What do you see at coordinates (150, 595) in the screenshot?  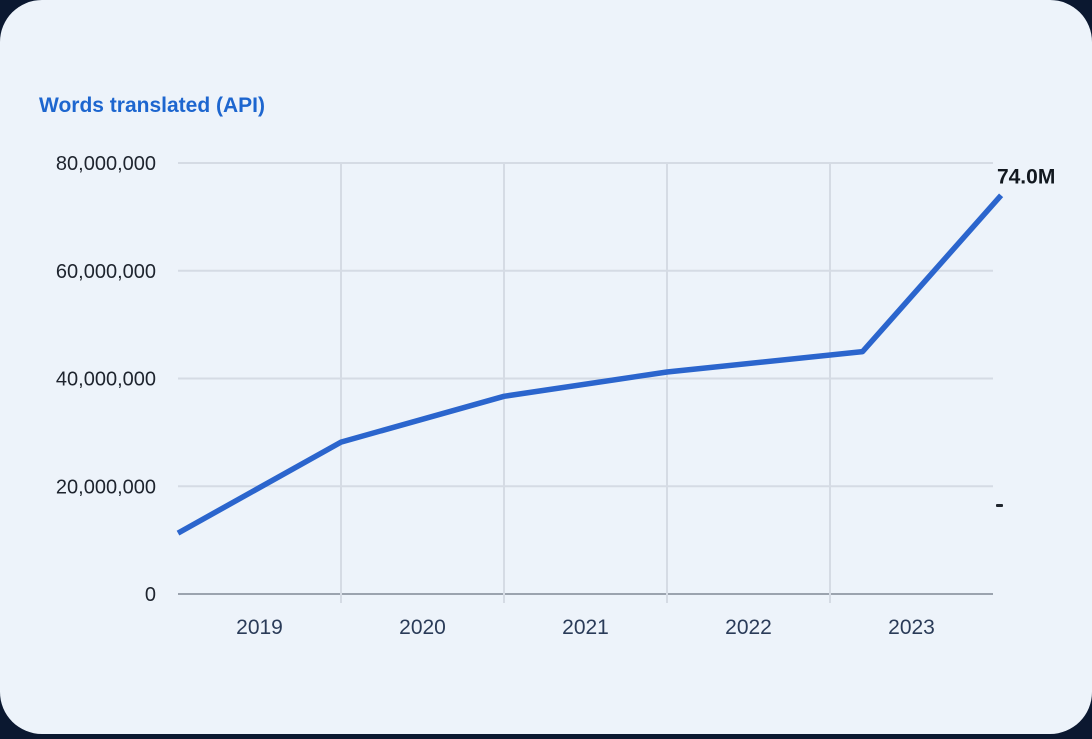 I see `y-tick-label: 0` at bounding box center [150, 595].